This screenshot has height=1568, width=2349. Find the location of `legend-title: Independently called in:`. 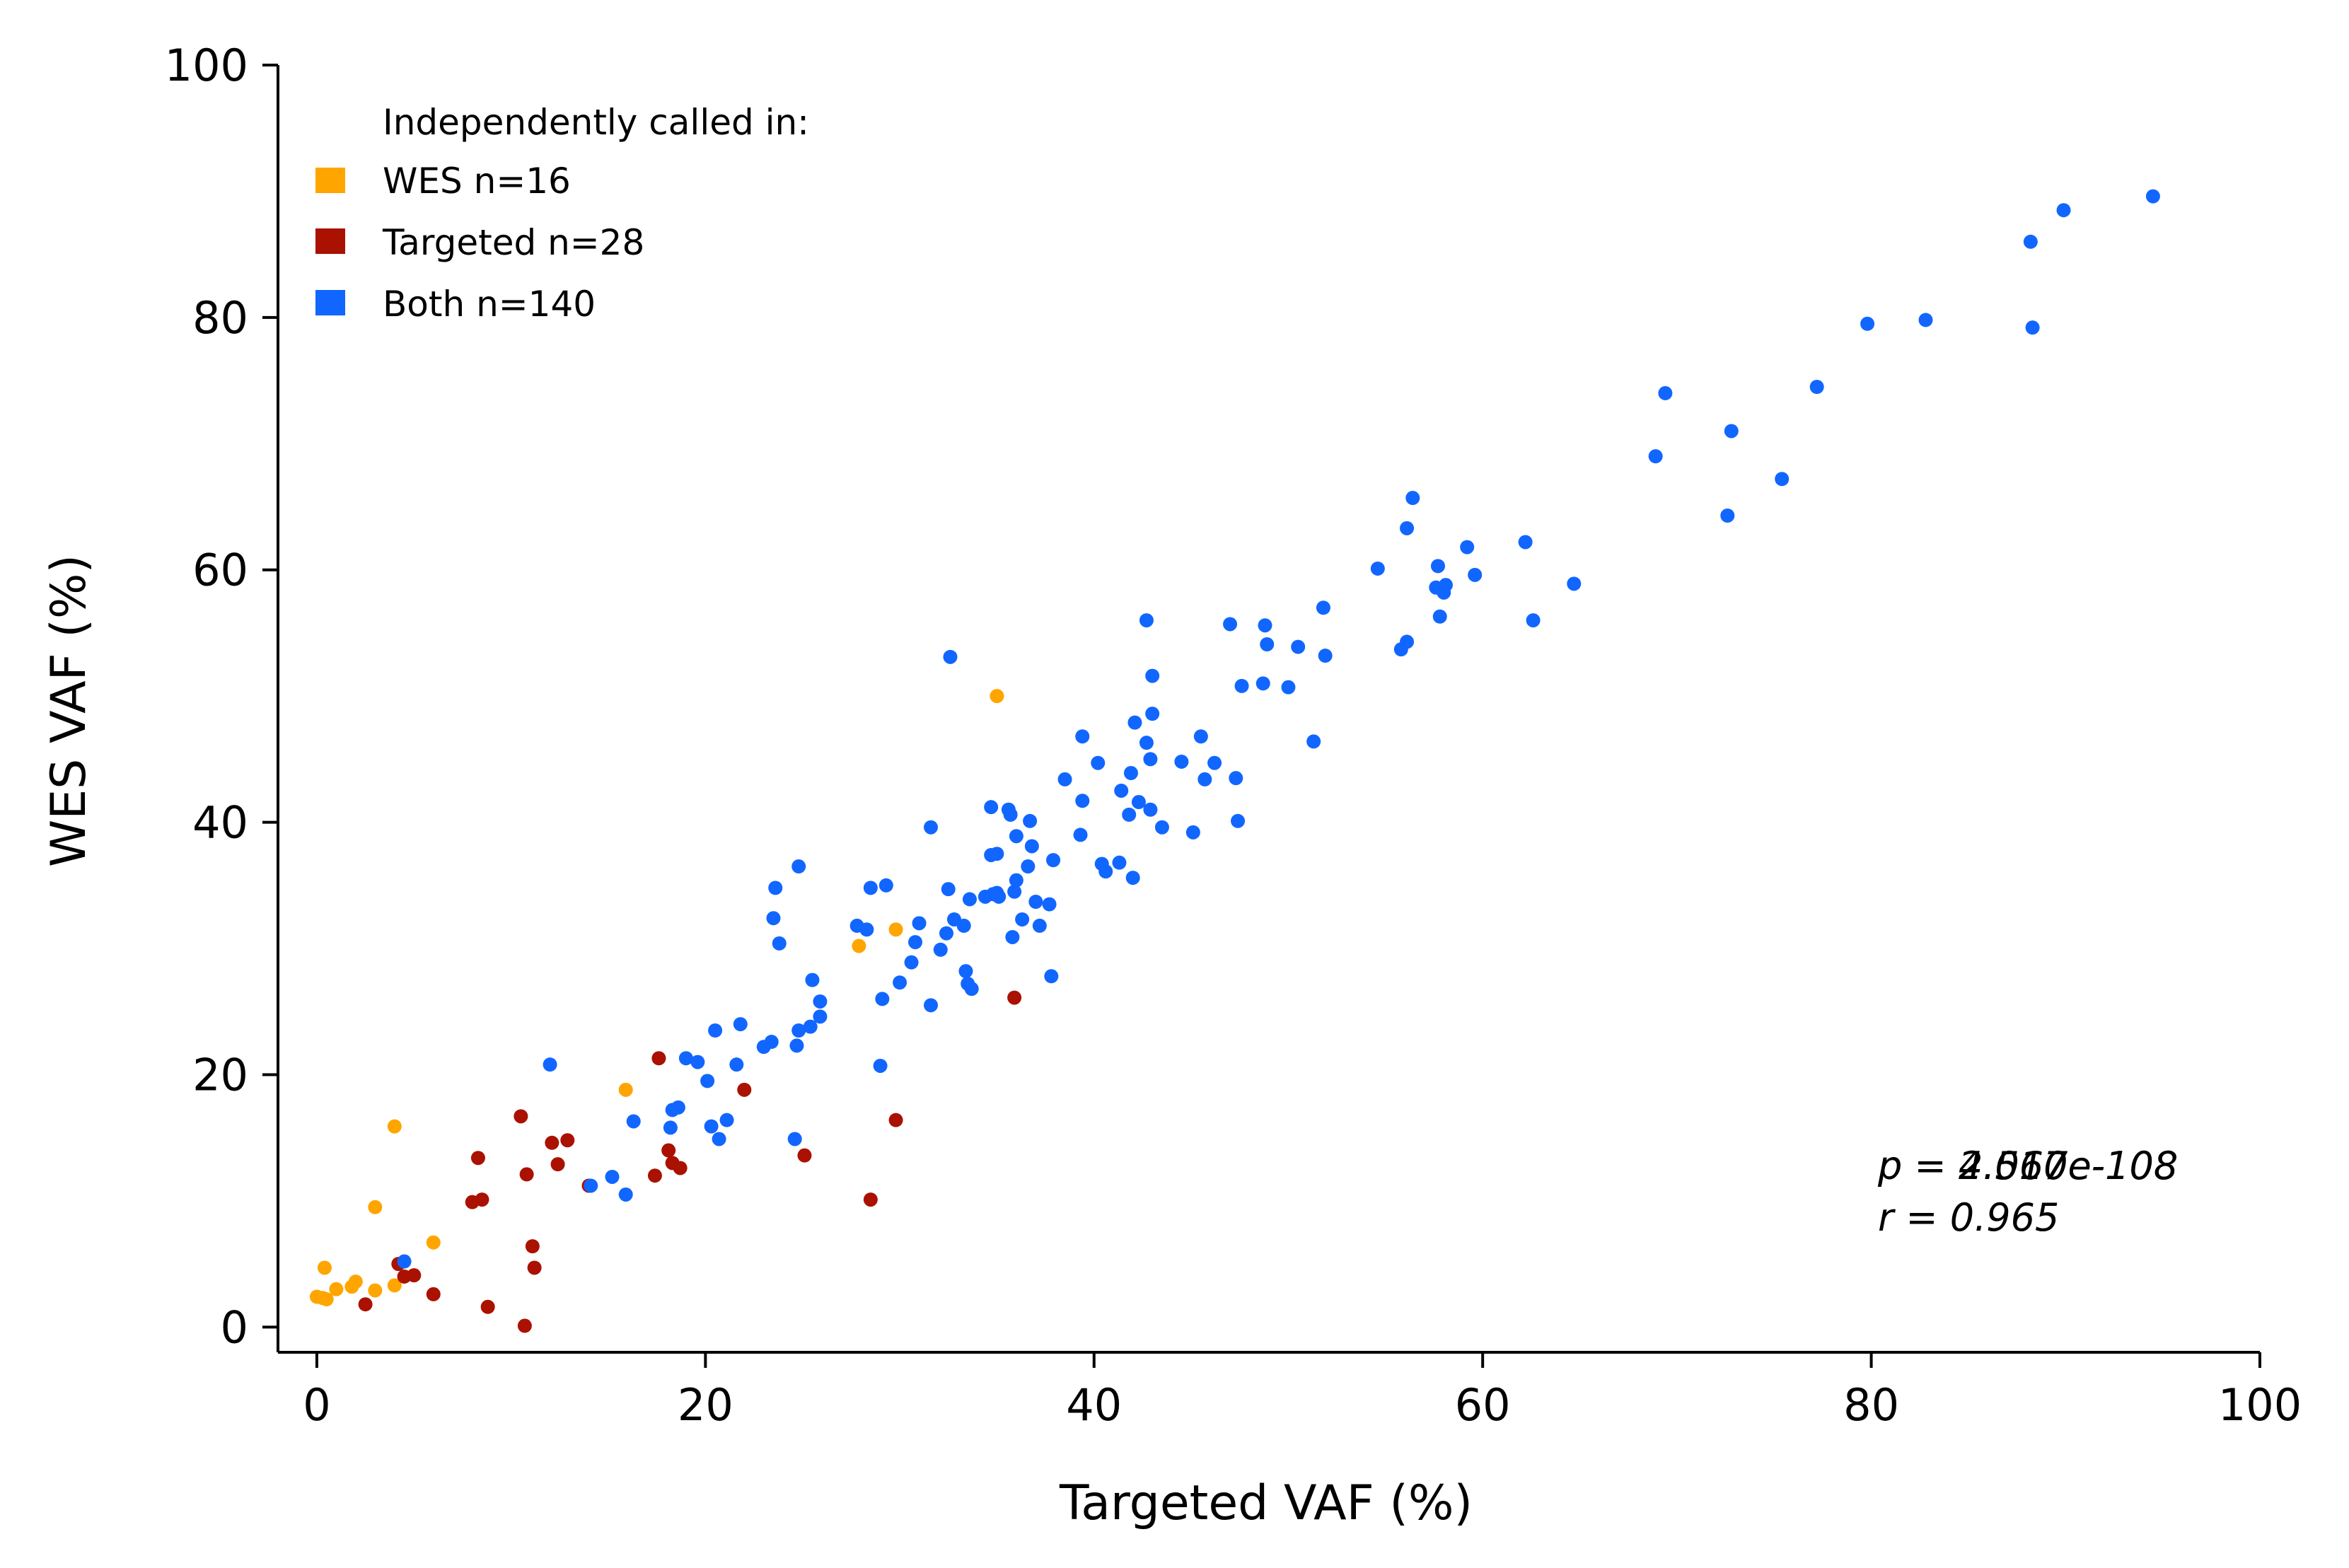

legend-title: Independently called in: is located at coordinates (596, 122).